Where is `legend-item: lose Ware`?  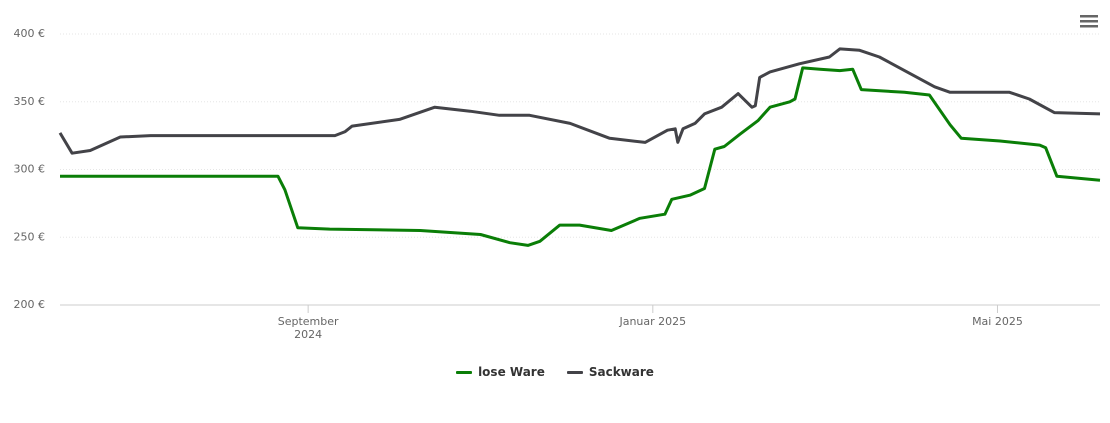 legend-item: lose Ware is located at coordinates (500, 372).